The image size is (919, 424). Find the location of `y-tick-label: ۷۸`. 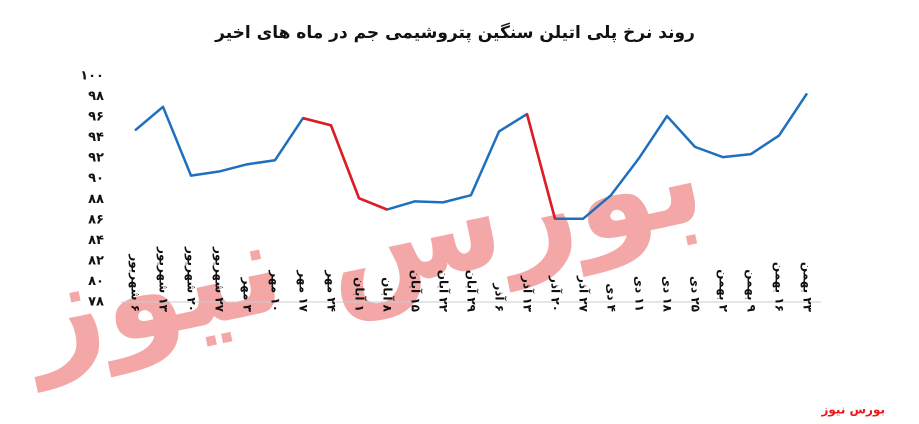

y-tick-label: ۷۸ is located at coordinates (96, 302).